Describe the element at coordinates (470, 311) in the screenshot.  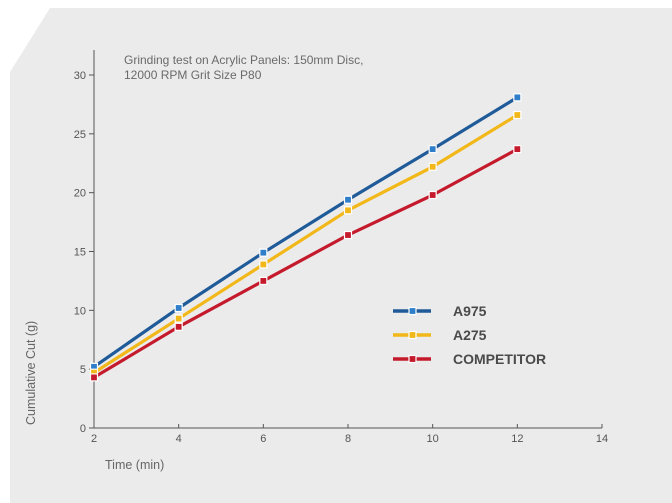
I see `legend-label: A975` at that location.